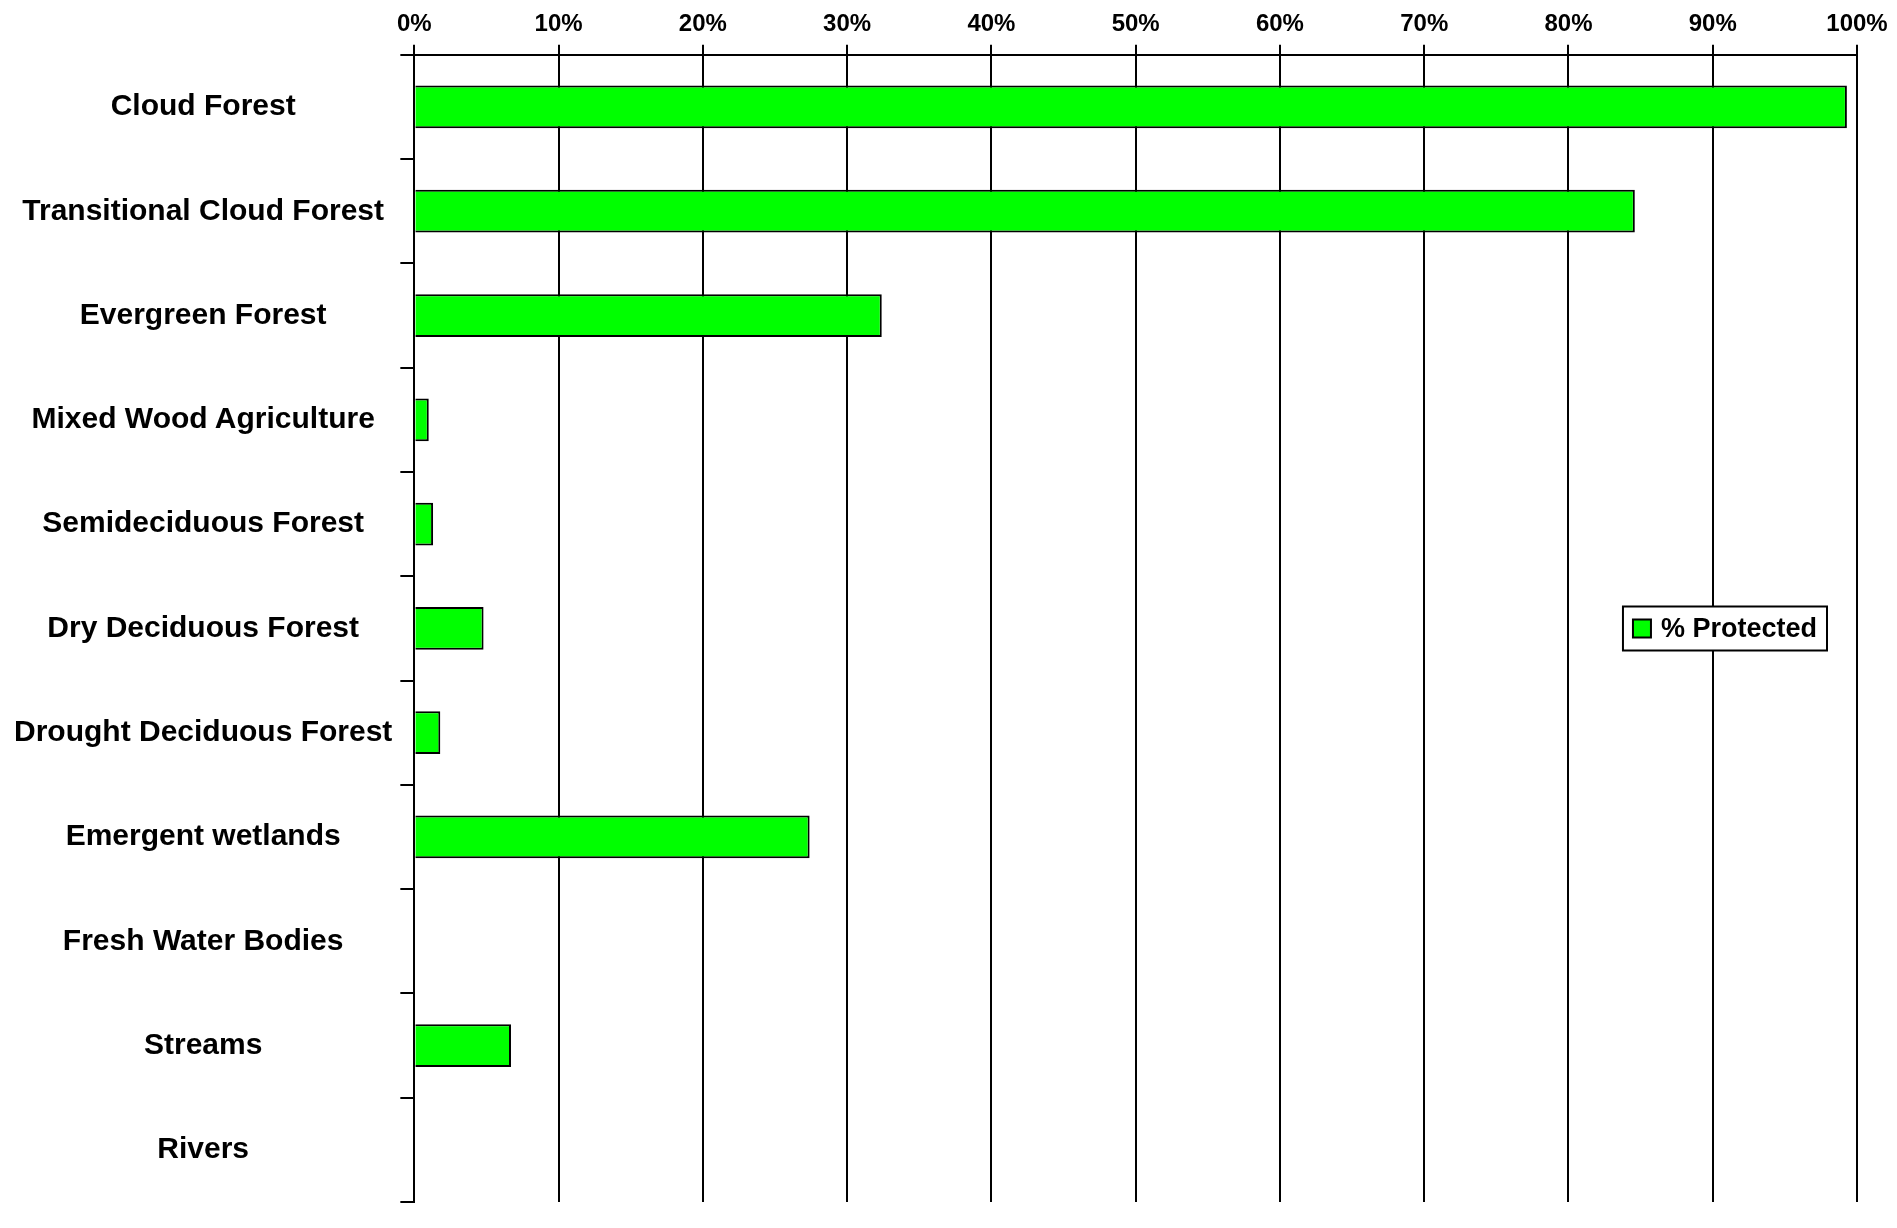 This screenshot has height=1228, width=1897. Describe the element at coordinates (1568, 23) in the screenshot. I see `x-tick-label: 80%` at that location.